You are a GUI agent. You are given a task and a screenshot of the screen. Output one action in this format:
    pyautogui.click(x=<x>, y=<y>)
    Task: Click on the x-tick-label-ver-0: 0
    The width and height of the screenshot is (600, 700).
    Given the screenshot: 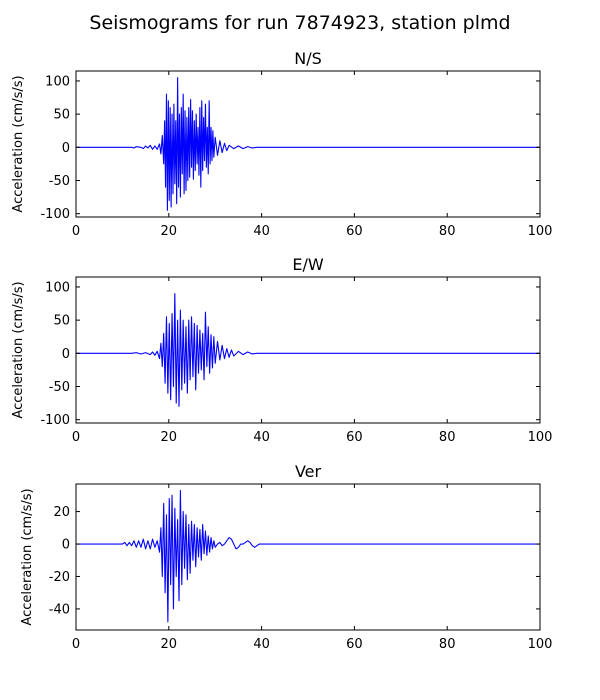 What is the action you would take?
    pyautogui.click(x=76, y=644)
    